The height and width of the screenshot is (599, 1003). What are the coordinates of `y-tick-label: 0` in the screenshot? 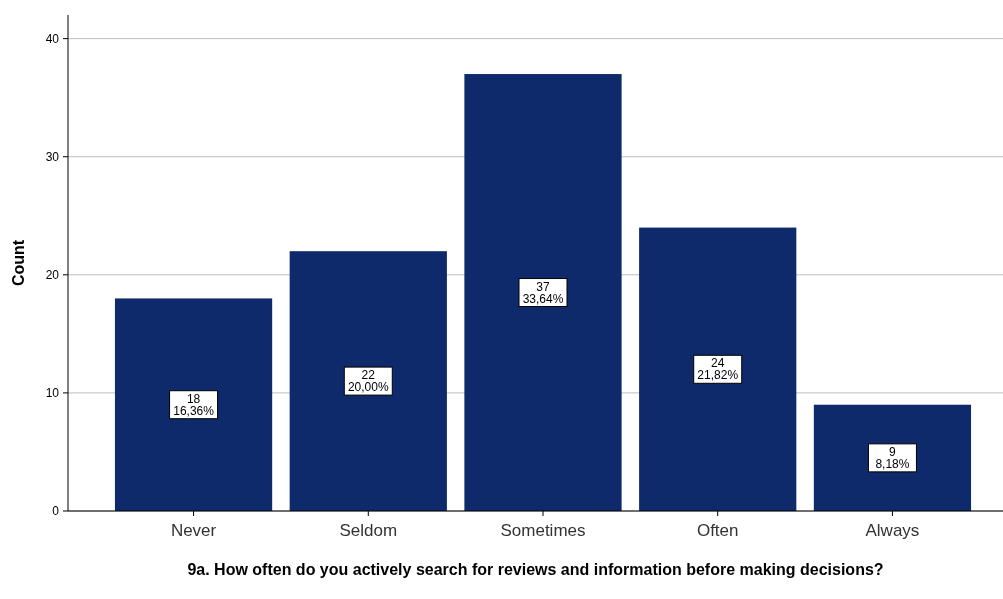 It's located at (56, 511).